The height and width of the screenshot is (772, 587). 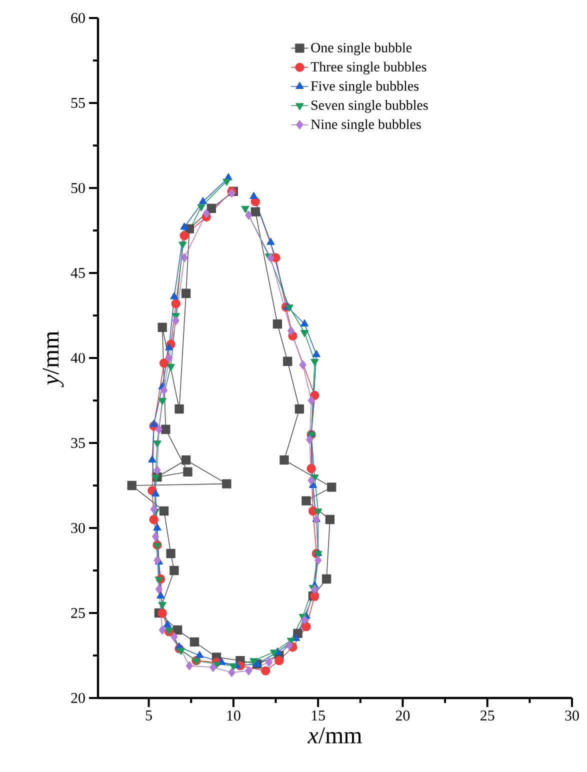 What do you see at coordinates (368, 68) in the screenshot?
I see `legend-label: Three single bubbles` at bounding box center [368, 68].